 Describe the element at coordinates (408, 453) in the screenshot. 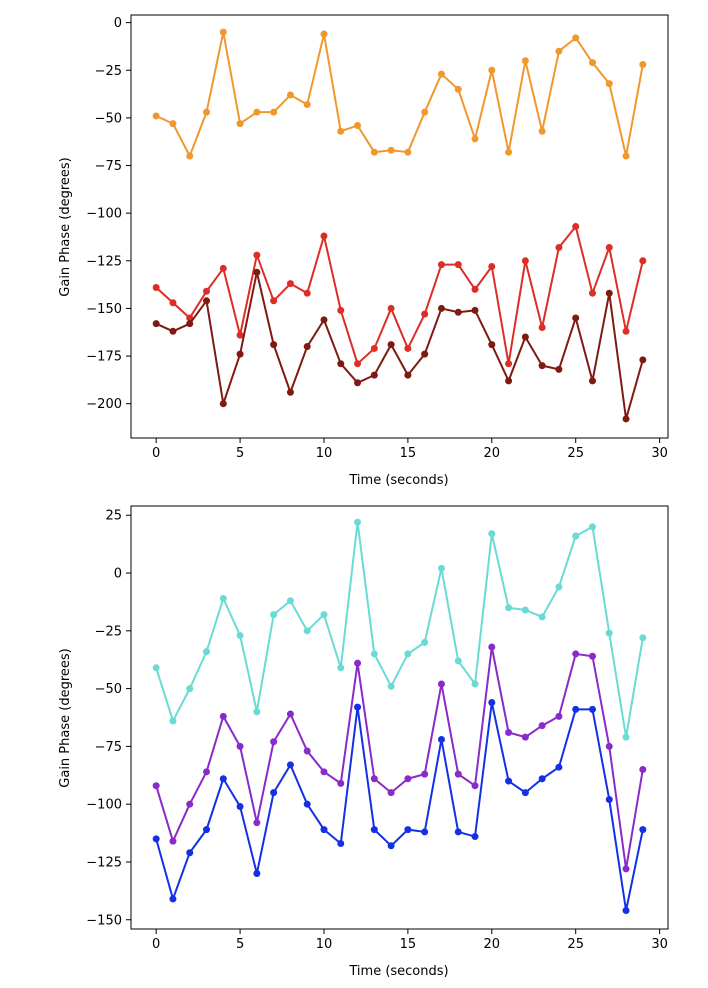

I see `x-tick-label: 15` at that location.